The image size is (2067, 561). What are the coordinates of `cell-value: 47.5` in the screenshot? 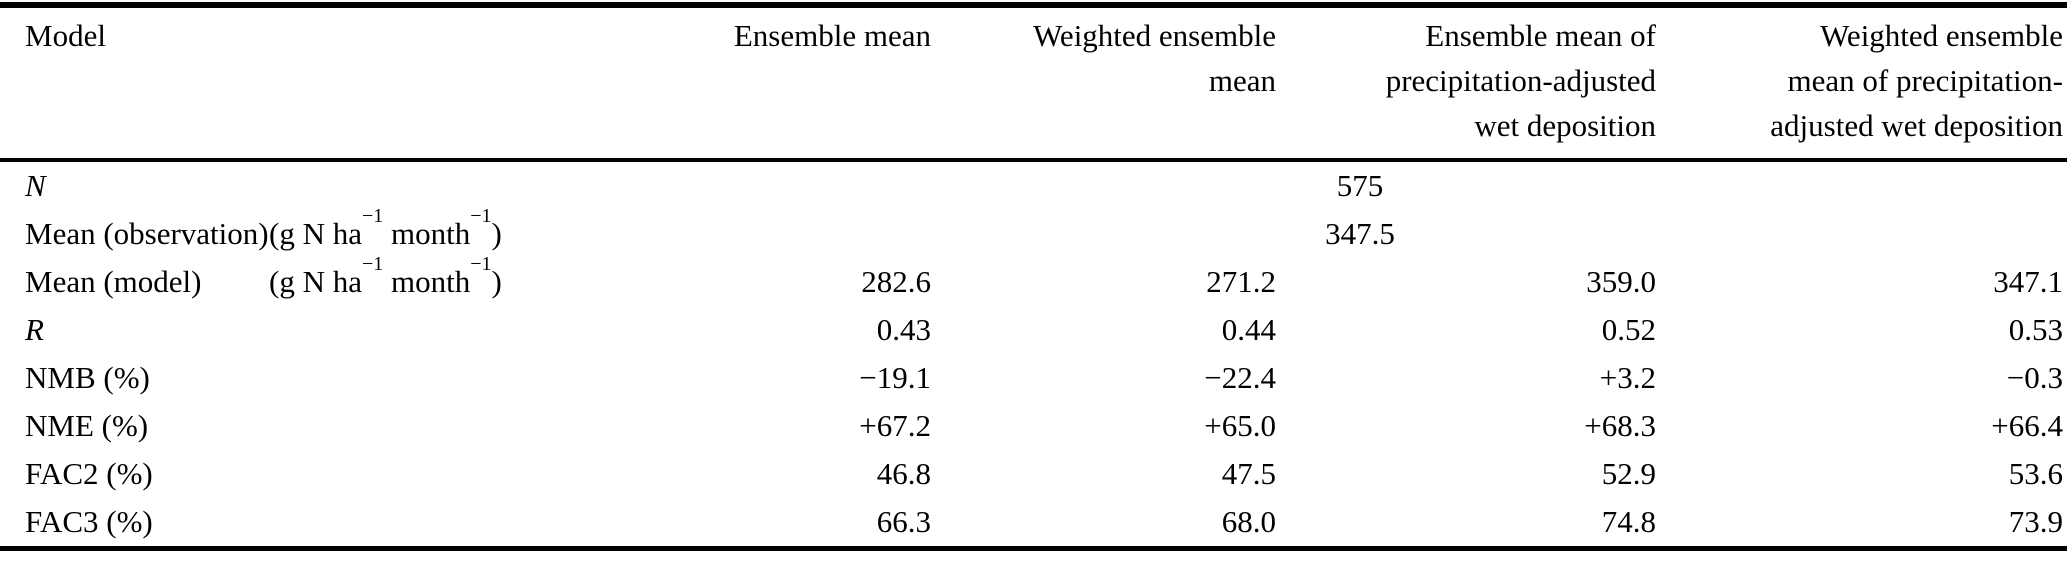 It's located at (1248, 473).